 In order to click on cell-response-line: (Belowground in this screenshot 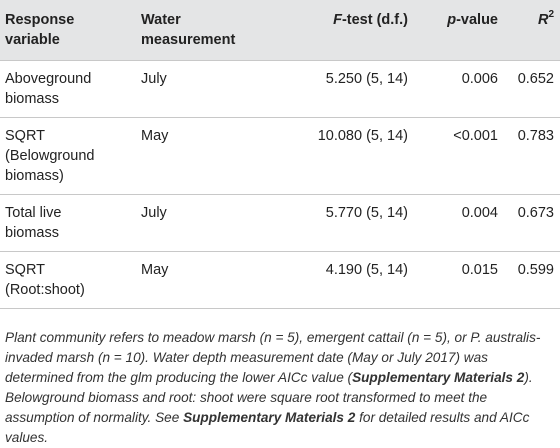, I will do `click(50, 156)`.